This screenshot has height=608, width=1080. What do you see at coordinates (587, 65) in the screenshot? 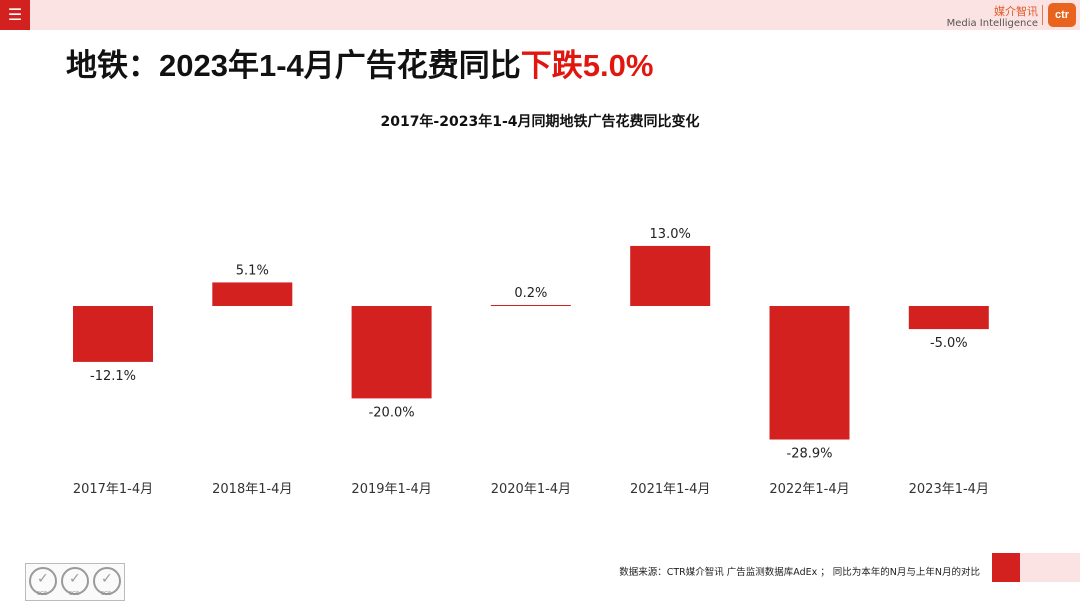
I see `headline-highlight: 下跌5.0%` at bounding box center [587, 65].